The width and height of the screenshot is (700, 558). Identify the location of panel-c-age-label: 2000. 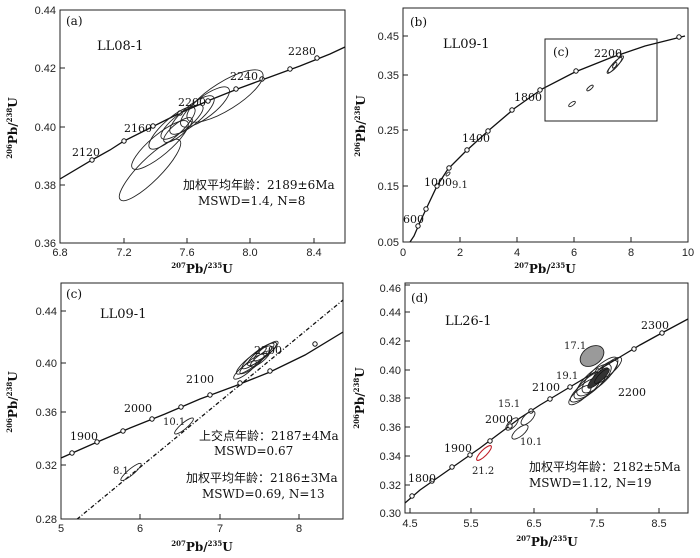
(138, 408).